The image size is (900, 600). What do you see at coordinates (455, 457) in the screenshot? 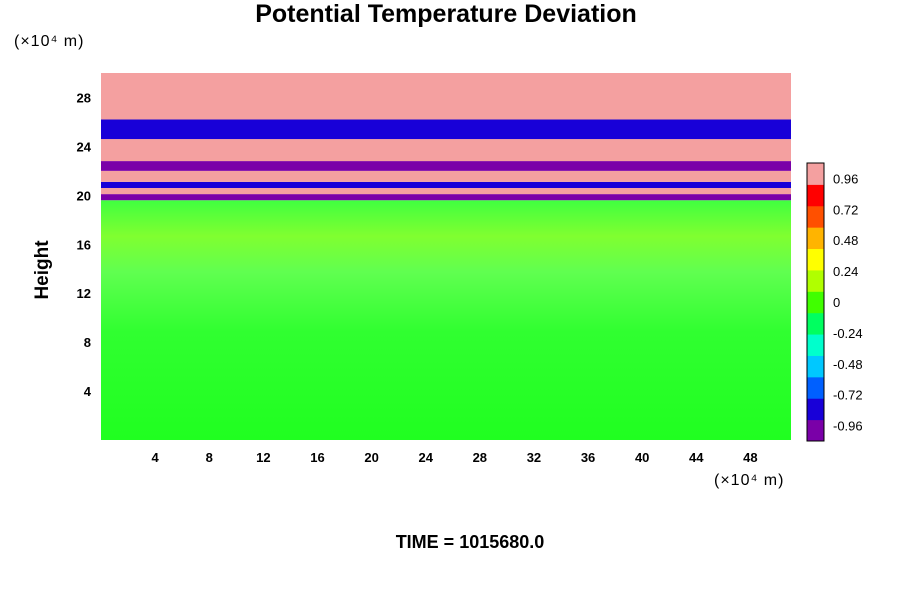
I see `x-axis: 4 8 12 16 20 24 28 32 36 40 44 48` at bounding box center [455, 457].